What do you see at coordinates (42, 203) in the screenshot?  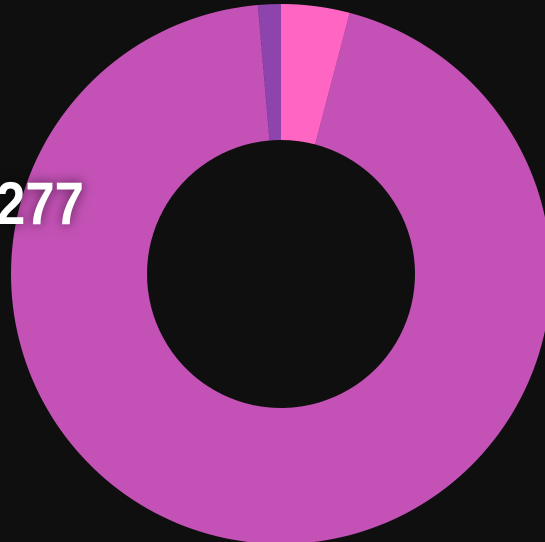 I see `value-label: 277` at bounding box center [42, 203].